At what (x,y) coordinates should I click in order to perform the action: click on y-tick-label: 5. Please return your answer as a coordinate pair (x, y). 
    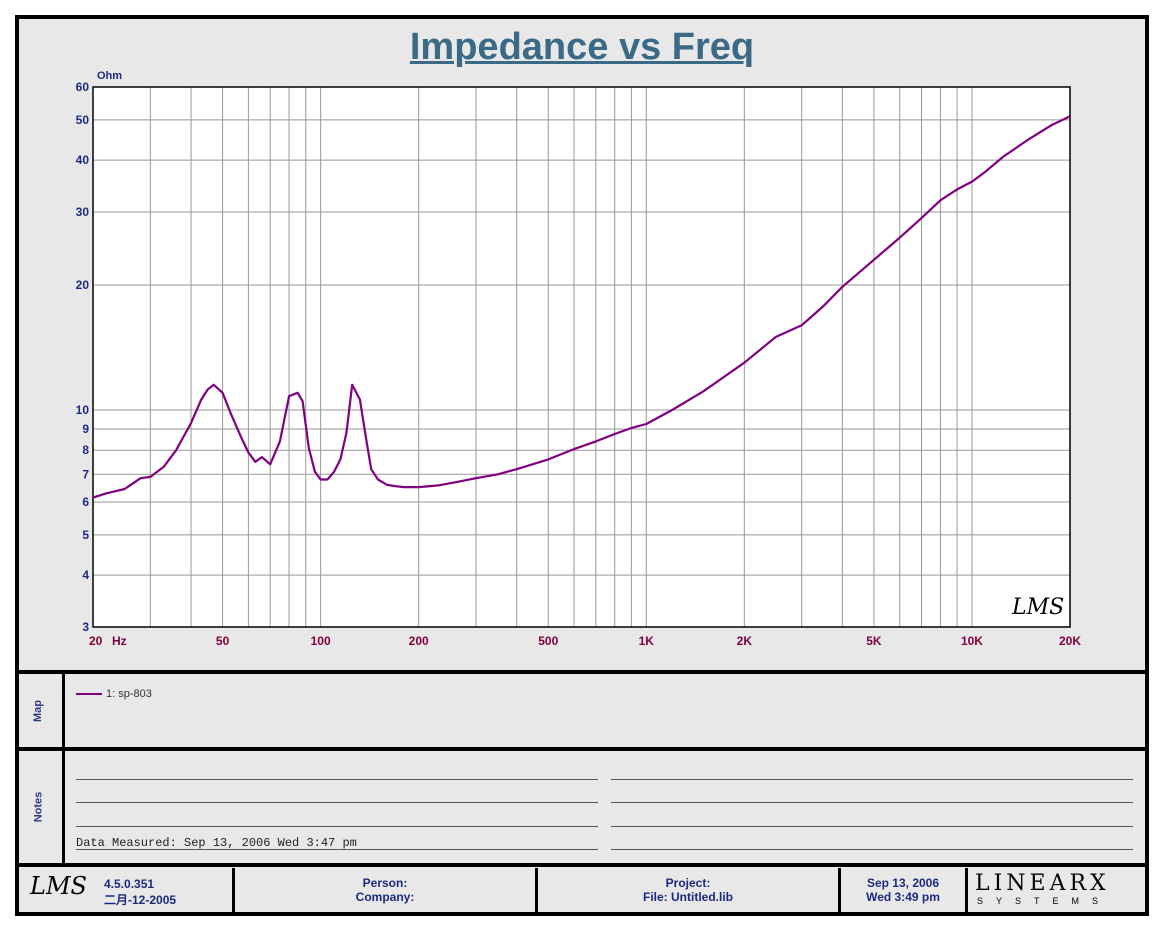
    Looking at the image, I should click on (85, 535).